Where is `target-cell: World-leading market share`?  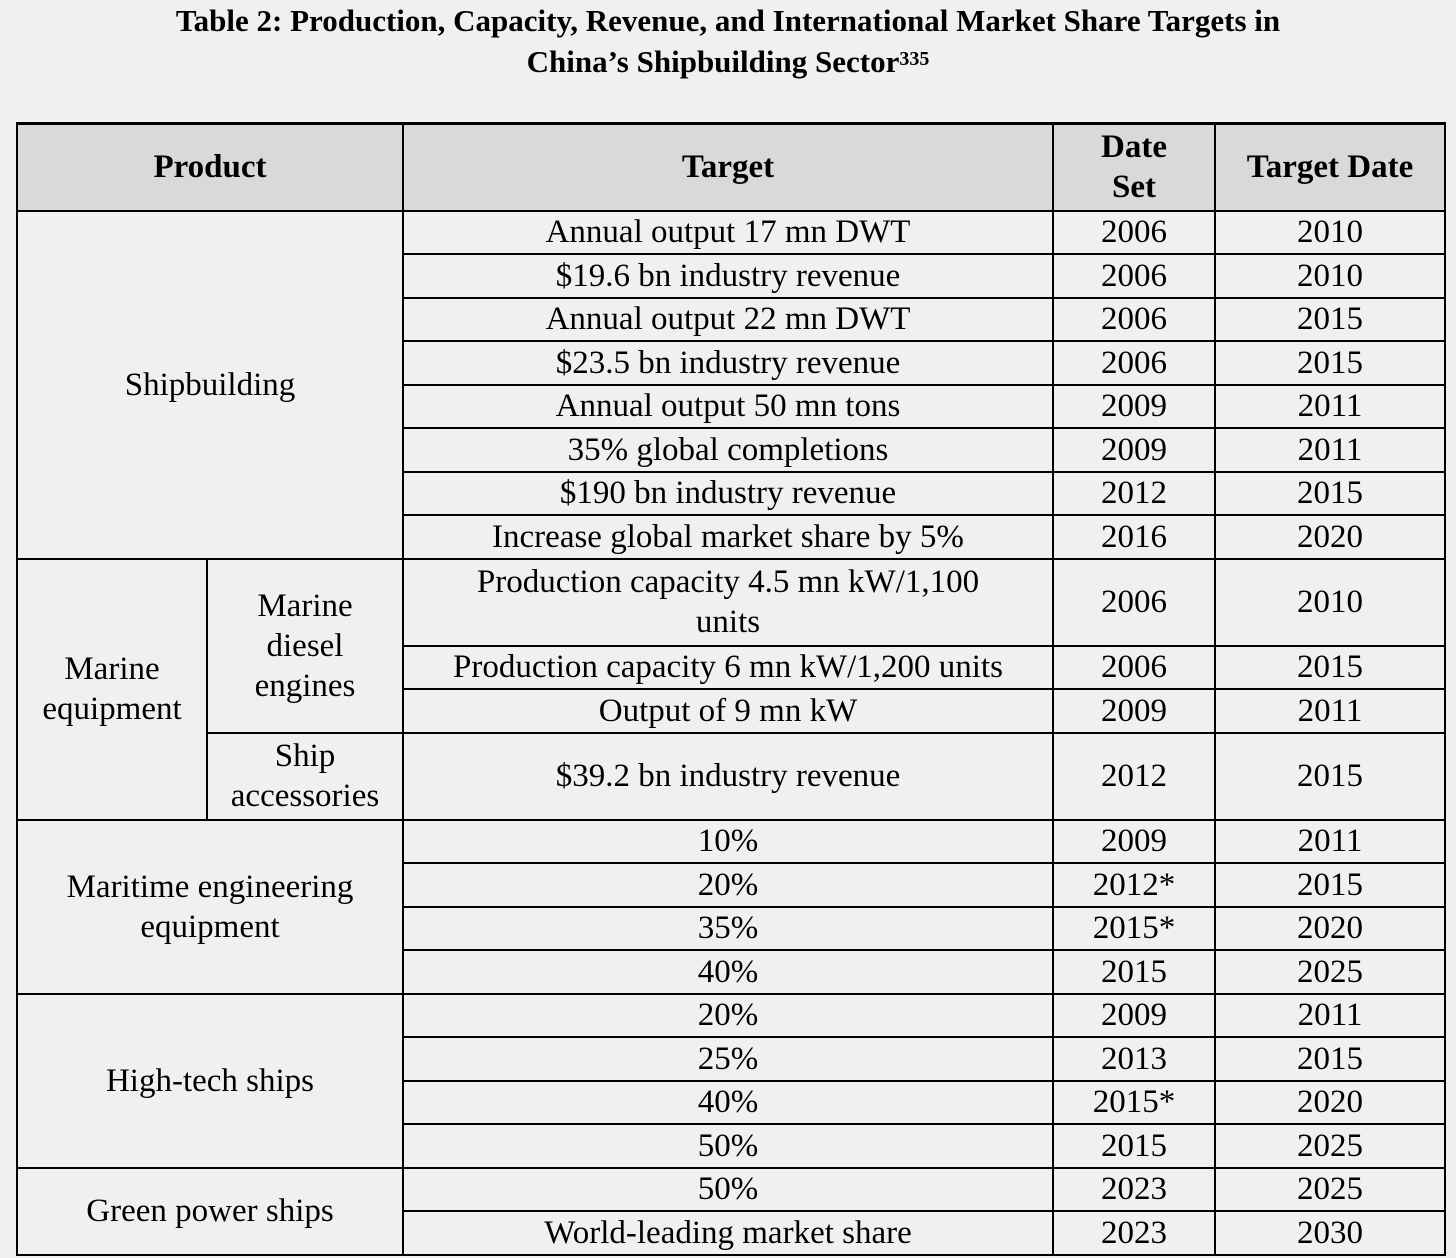 target-cell: World-leading market share is located at coordinates (728, 1233).